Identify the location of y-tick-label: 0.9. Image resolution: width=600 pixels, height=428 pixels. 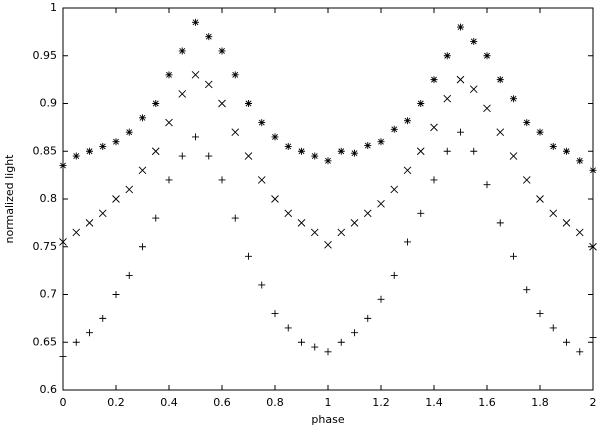
(49, 103).